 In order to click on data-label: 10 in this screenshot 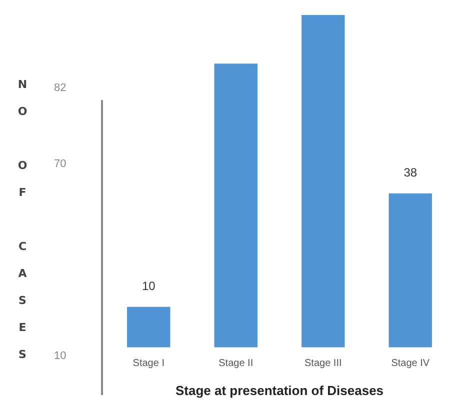, I will do `click(149, 286)`.